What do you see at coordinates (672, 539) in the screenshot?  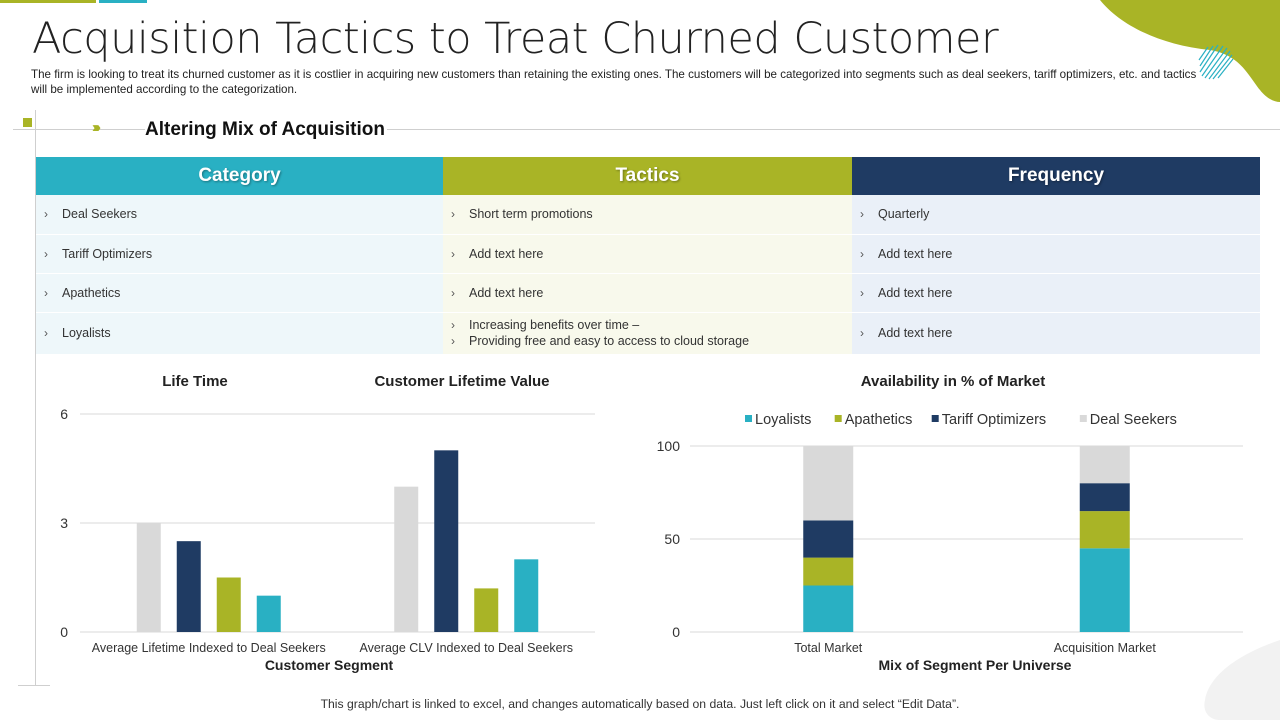 I see `y-tick-label: 50` at bounding box center [672, 539].